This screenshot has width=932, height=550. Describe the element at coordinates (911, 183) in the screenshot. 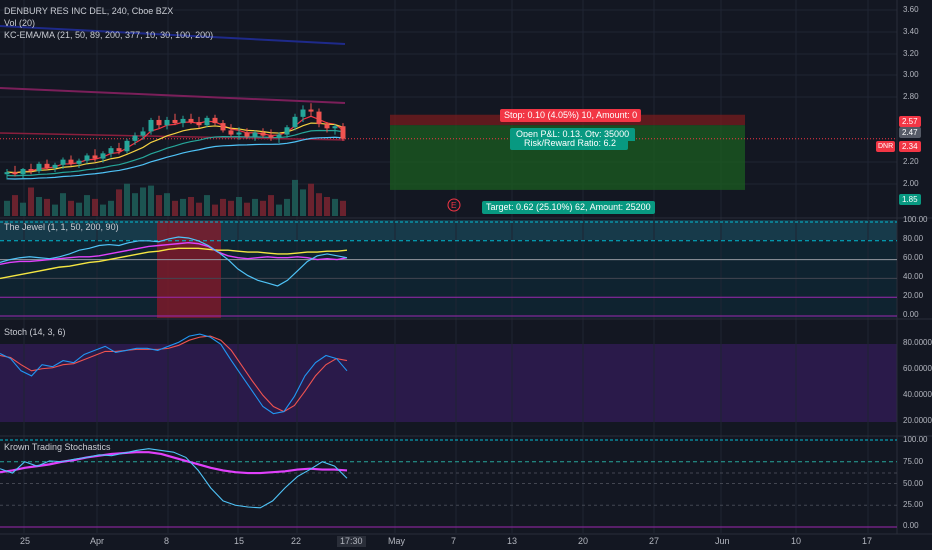

I see `price-tick: 2.00` at that location.